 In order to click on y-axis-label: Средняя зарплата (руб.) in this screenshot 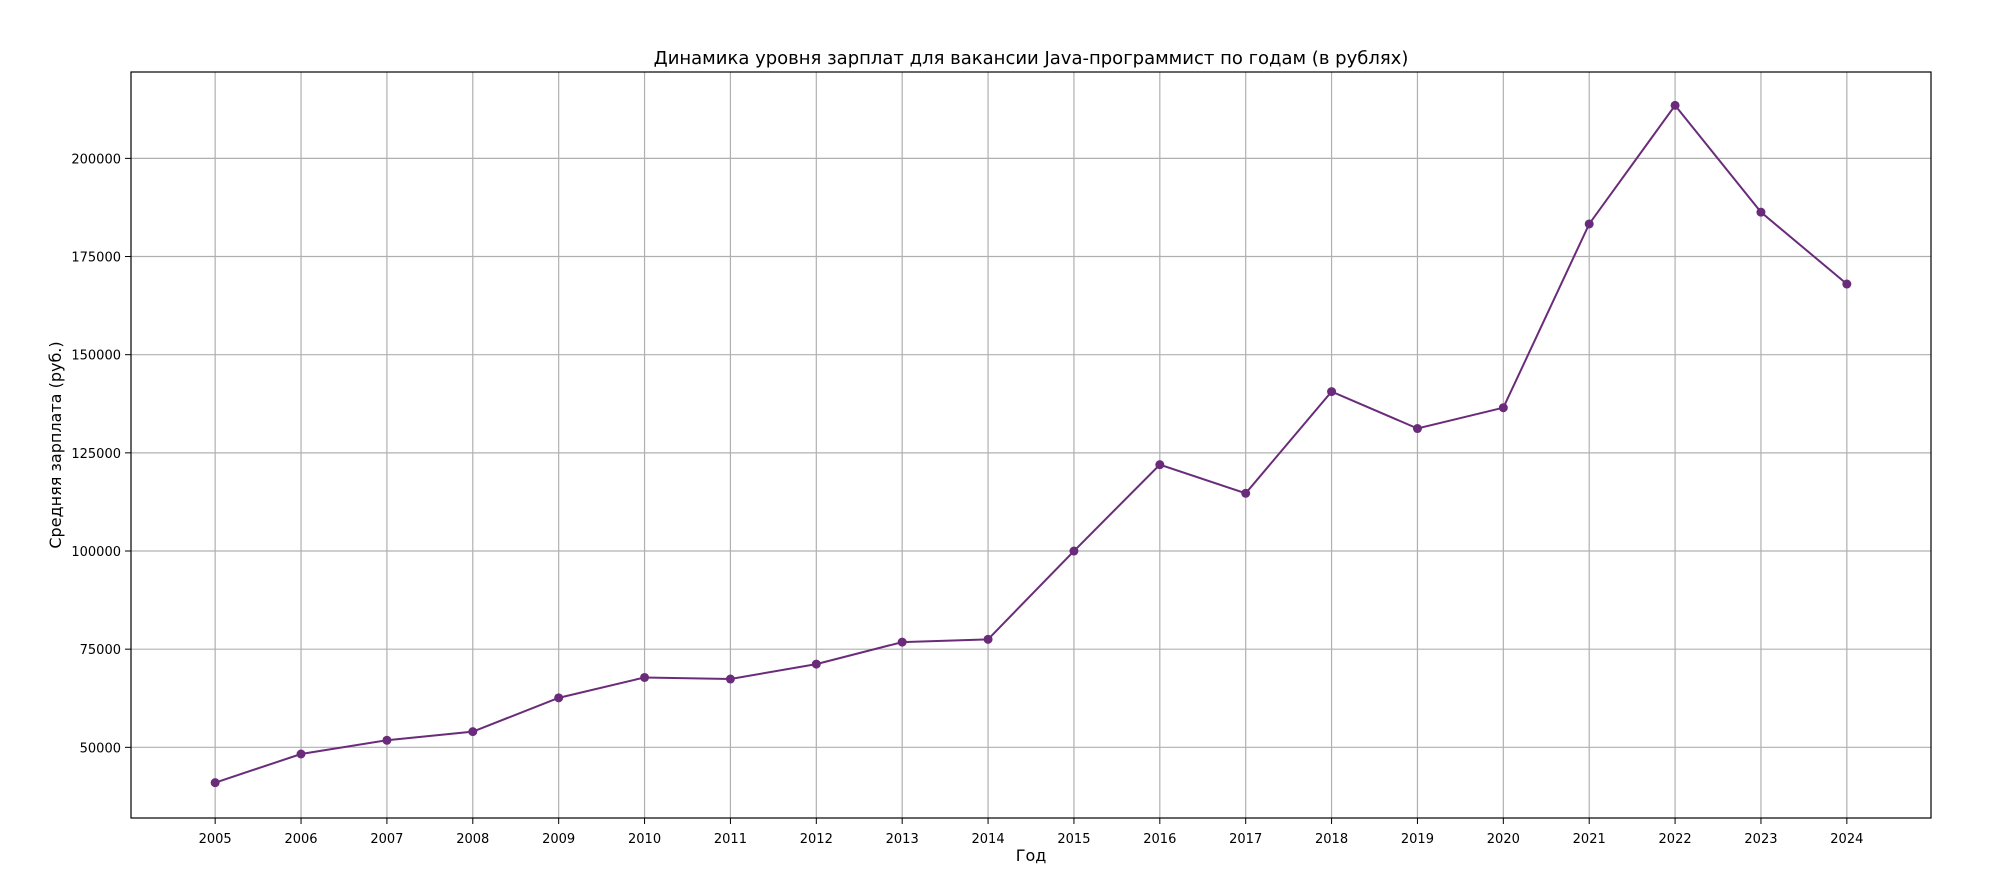, I will do `click(55, 444)`.